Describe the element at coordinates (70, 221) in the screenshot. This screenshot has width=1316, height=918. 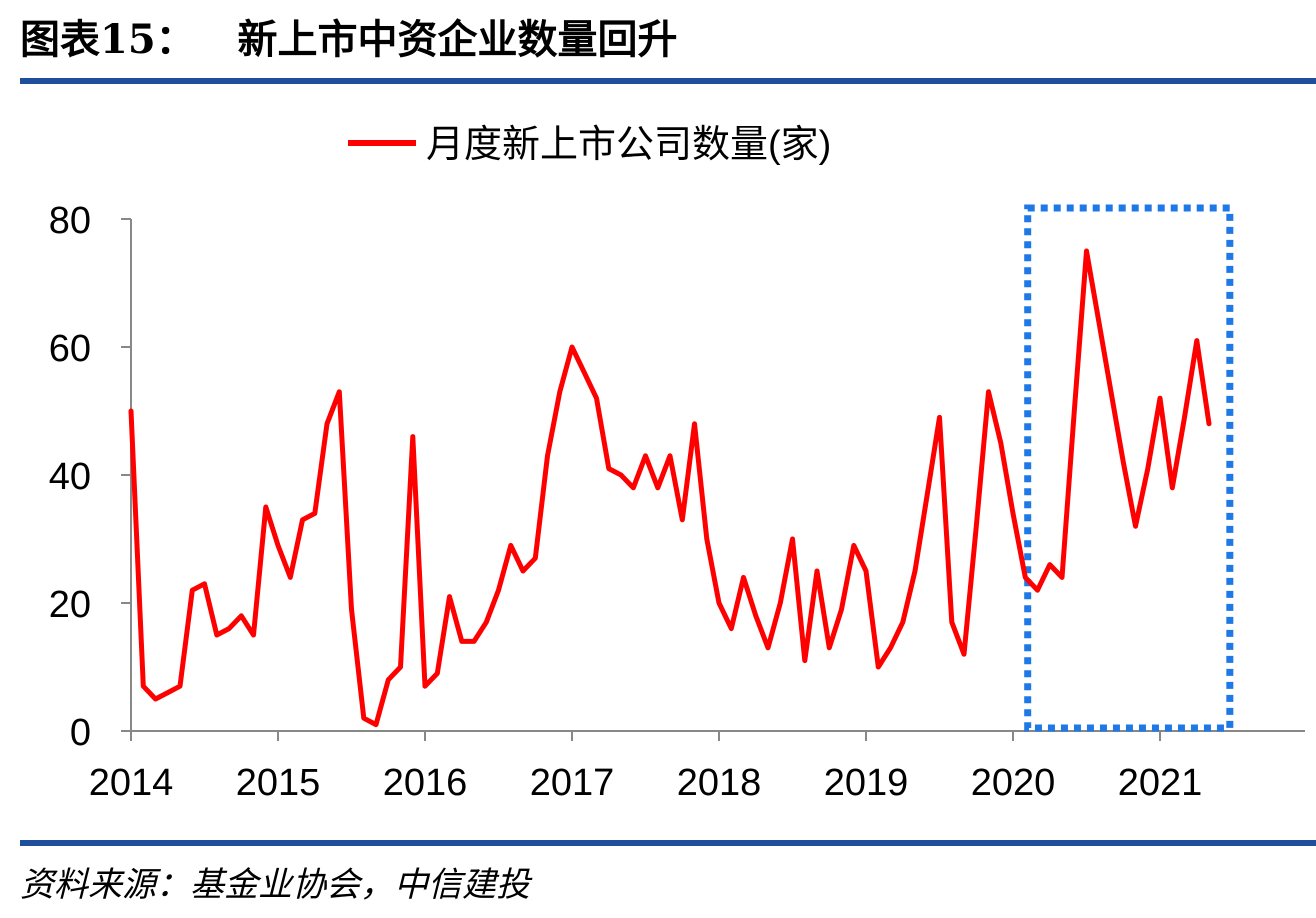
I see `y-tick-label: 80` at that location.